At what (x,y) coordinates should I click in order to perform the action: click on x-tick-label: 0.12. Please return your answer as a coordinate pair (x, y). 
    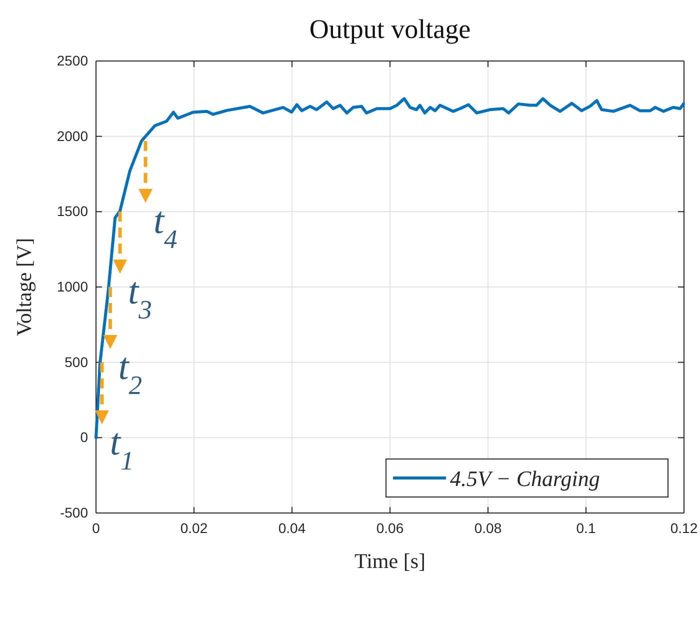
    Looking at the image, I should click on (684, 528).